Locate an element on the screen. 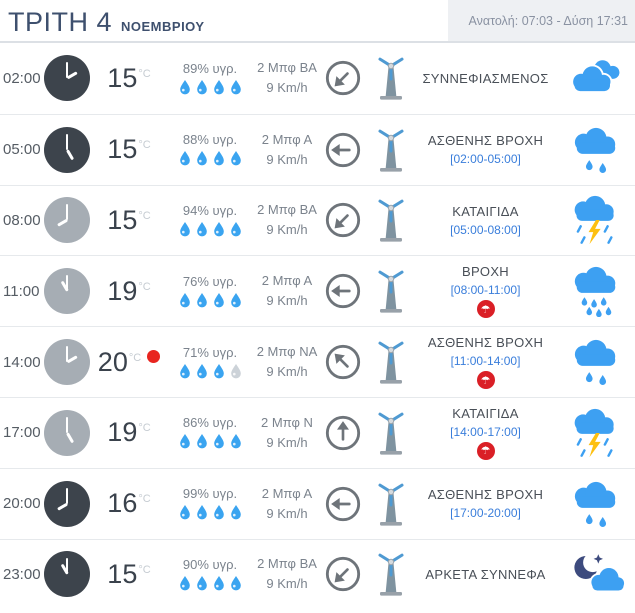 This screenshot has height=613, width=635. temperature-cell: 20 °C is located at coordinates (129, 362).